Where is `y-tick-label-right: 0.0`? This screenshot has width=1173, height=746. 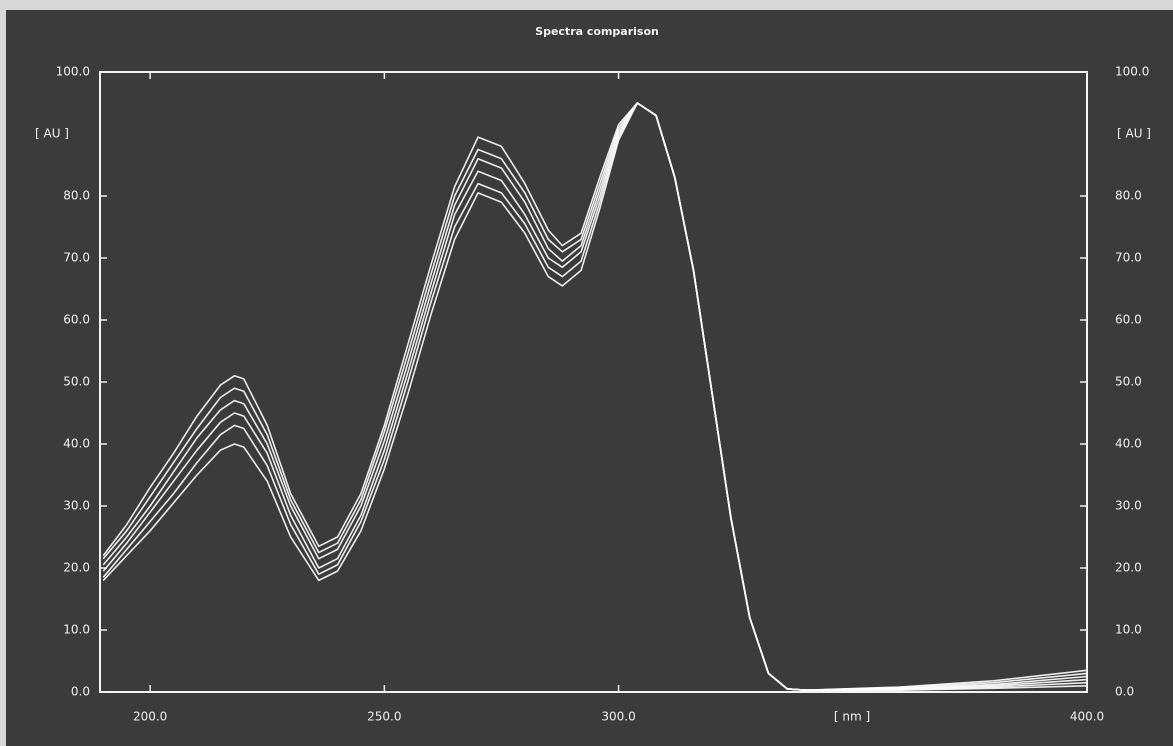
y-tick-label-right: 0.0 is located at coordinates (1124, 692).